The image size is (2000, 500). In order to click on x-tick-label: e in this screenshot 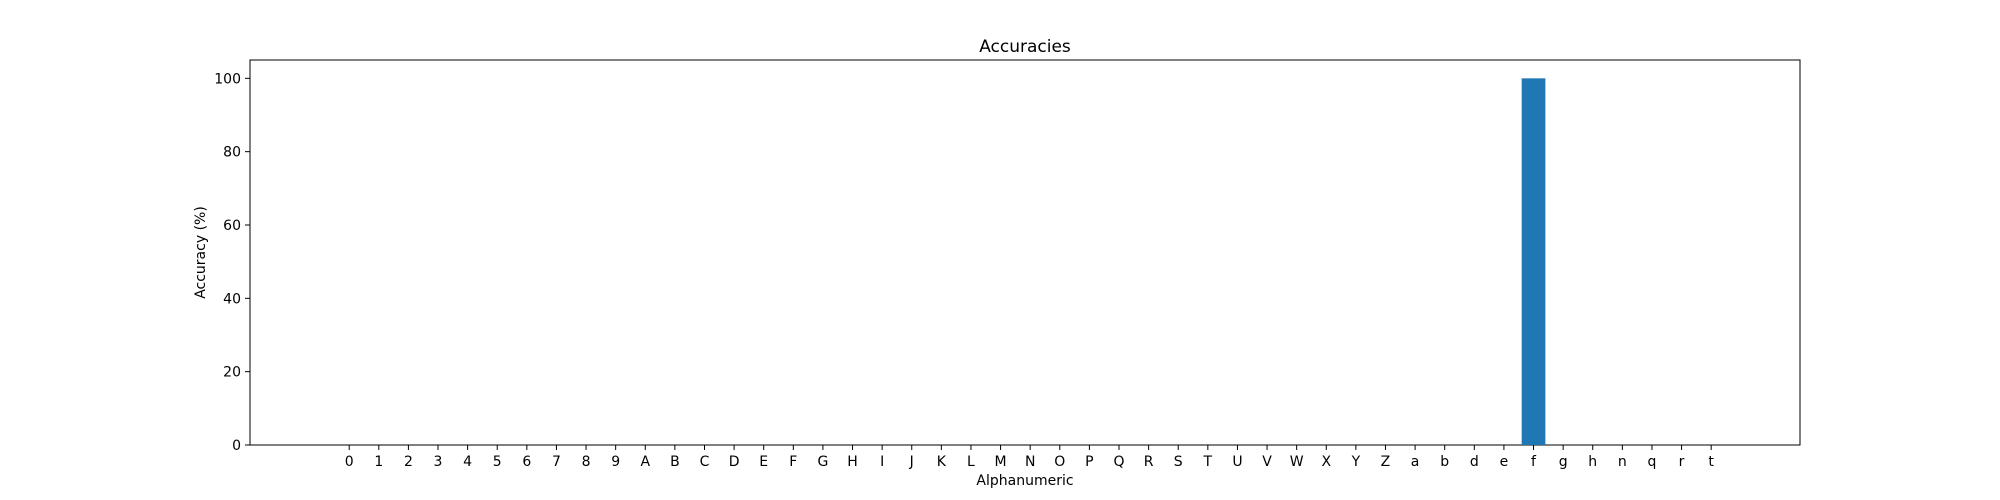, I will do `click(1504, 462)`.